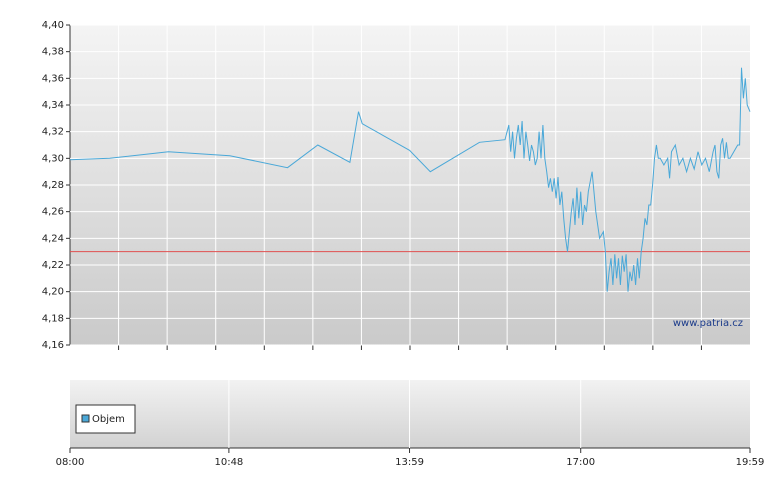 This screenshot has width=780, height=494. Describe the element at coordinates (53, 238) in the screenshot. I see `y-tick-label: 4,24` at that location.